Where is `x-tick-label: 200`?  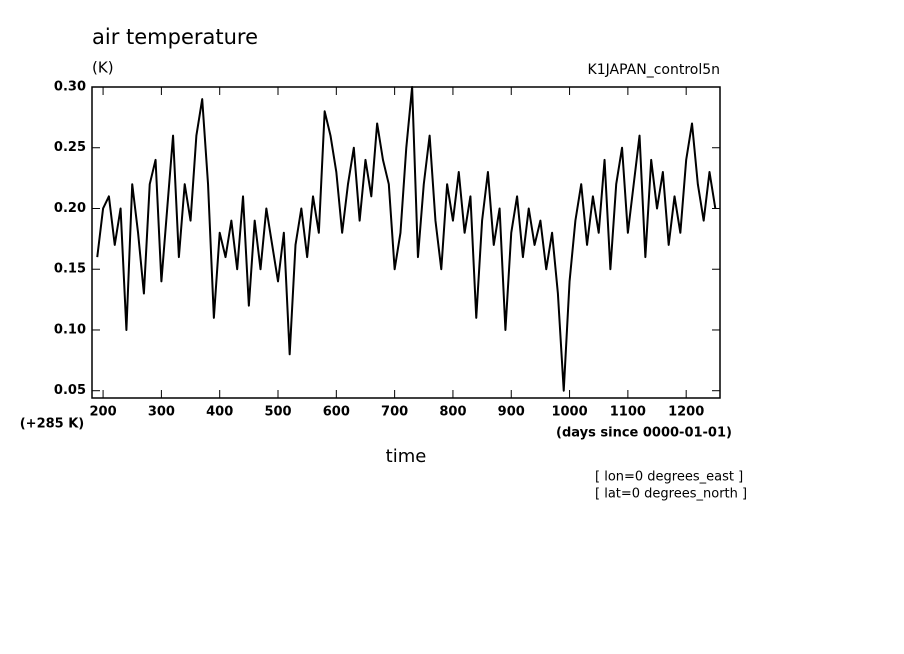 x-tick-label: 200 is located at coordinates (103, 412).